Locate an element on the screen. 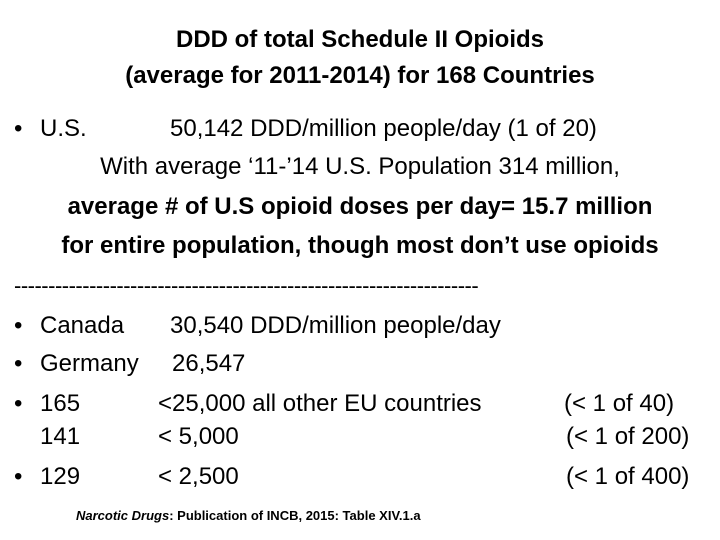 This screenshot has width=720, height=540. row-value: < 5,000 is located at coordinates (198, 436).